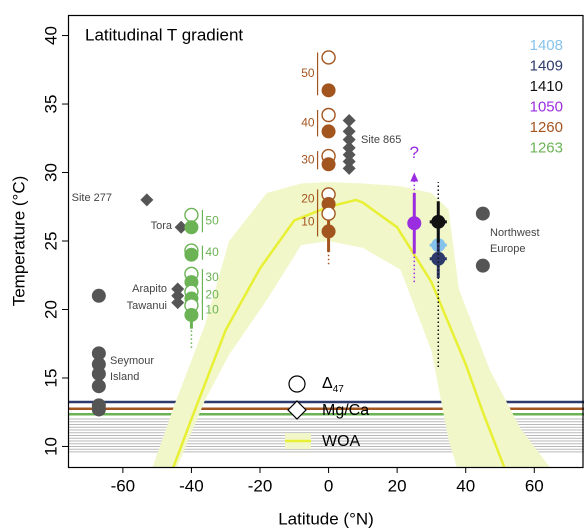  I want to click on x-tick-label: 40, so click(465, 485).